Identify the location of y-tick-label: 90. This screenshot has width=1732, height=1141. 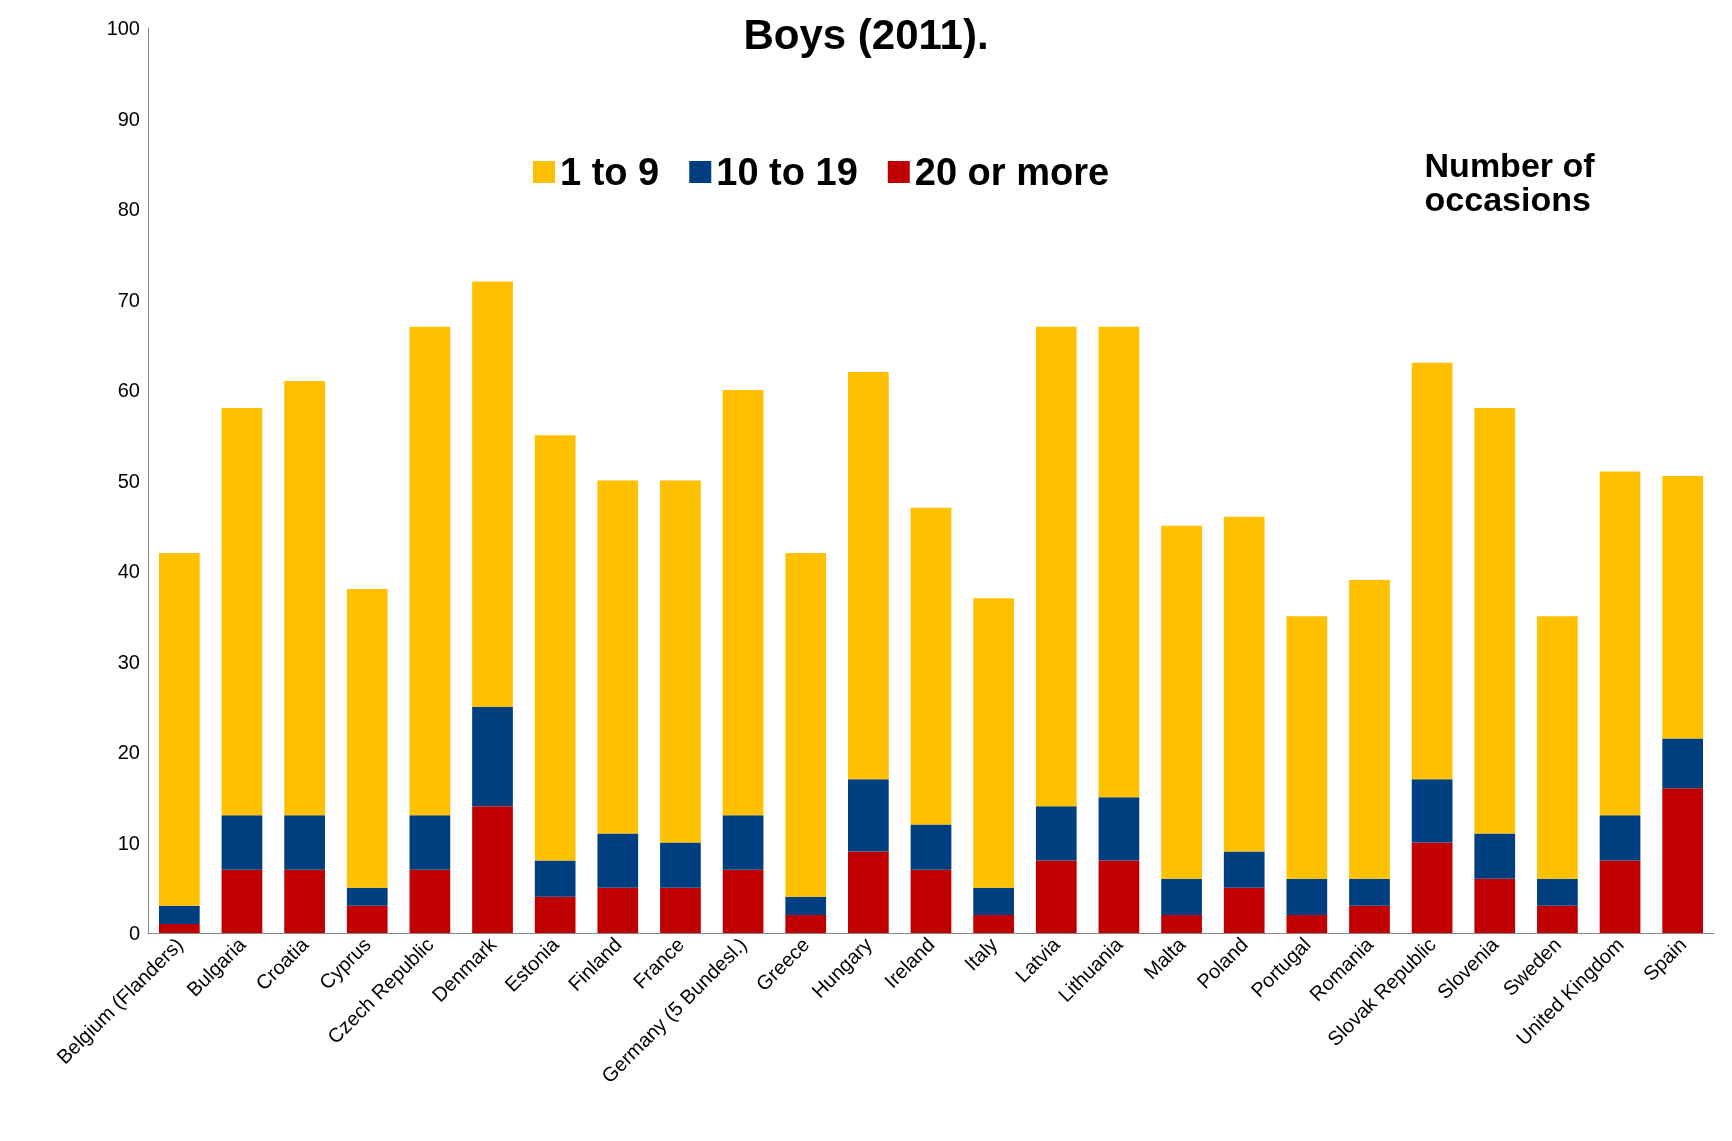
(128, 118).